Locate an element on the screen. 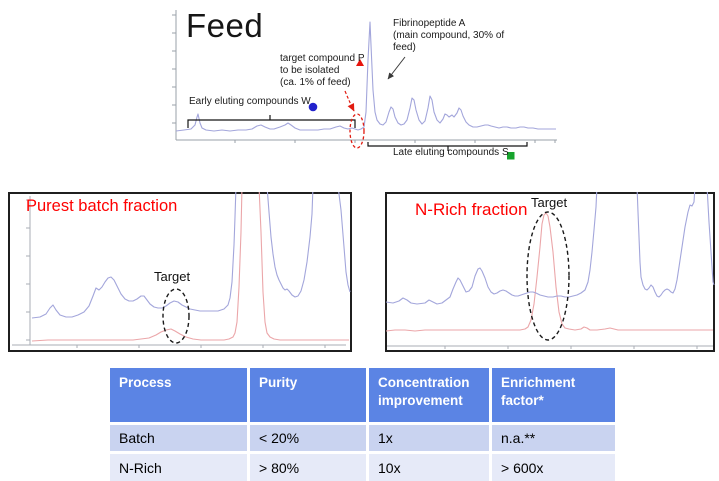 The height and width of the screenshot is (481, 719). nrich-chart-title: N-Rich fraction is located at coordinates (471, 209).